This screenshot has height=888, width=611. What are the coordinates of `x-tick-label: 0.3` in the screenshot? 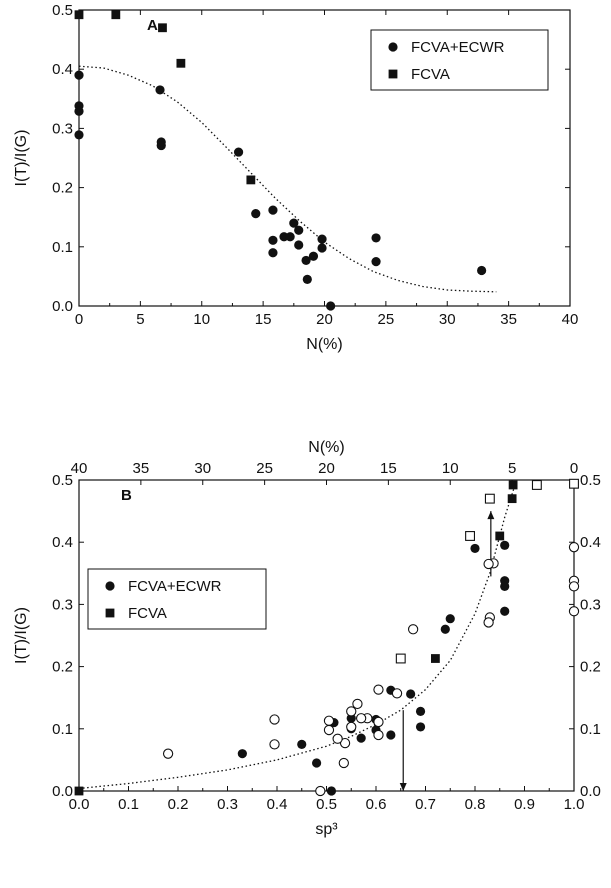 It's located at (227, 804).